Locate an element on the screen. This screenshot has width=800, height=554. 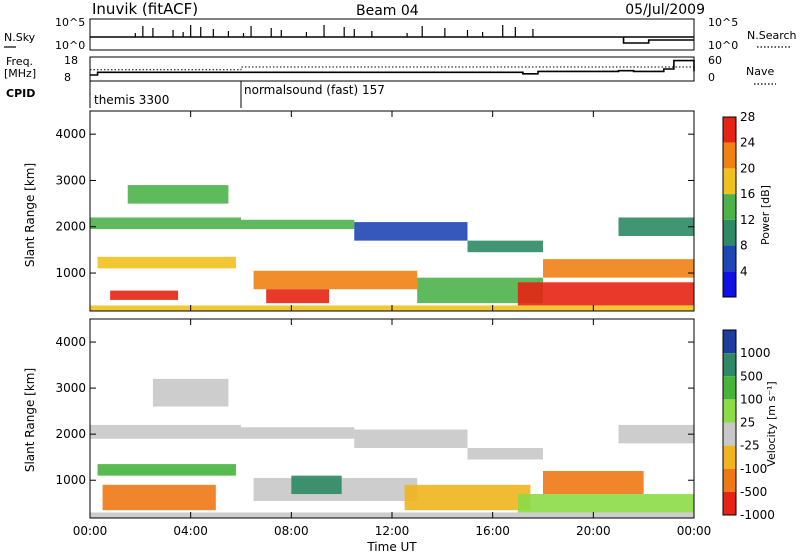
velocity-ylabel: Slant Range [km] is located at coordinates (30, 420).